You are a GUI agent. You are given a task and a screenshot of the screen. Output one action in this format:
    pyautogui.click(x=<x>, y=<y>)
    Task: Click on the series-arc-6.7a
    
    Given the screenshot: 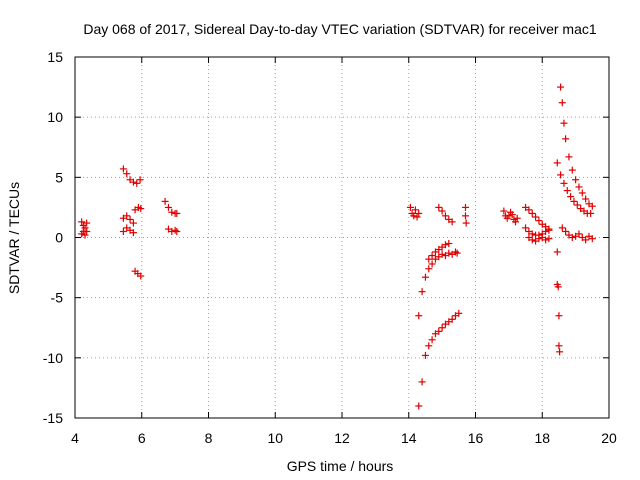 What is the action you would take?
    pyautogui.click(x=171, y=207)
    